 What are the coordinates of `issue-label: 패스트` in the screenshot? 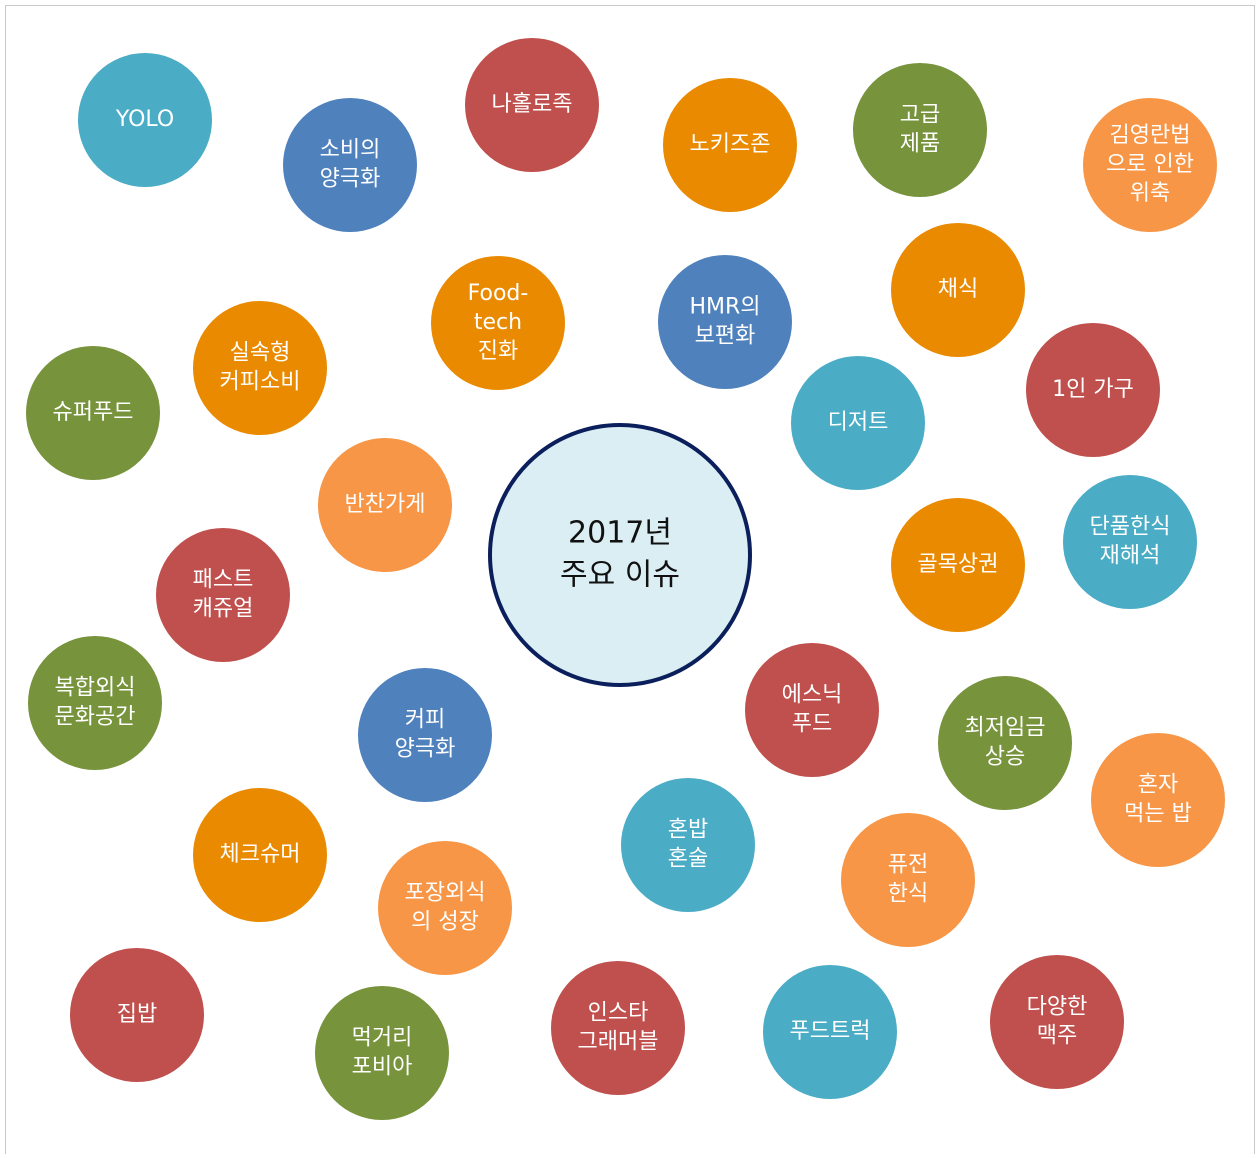 It's located at (223, 580).